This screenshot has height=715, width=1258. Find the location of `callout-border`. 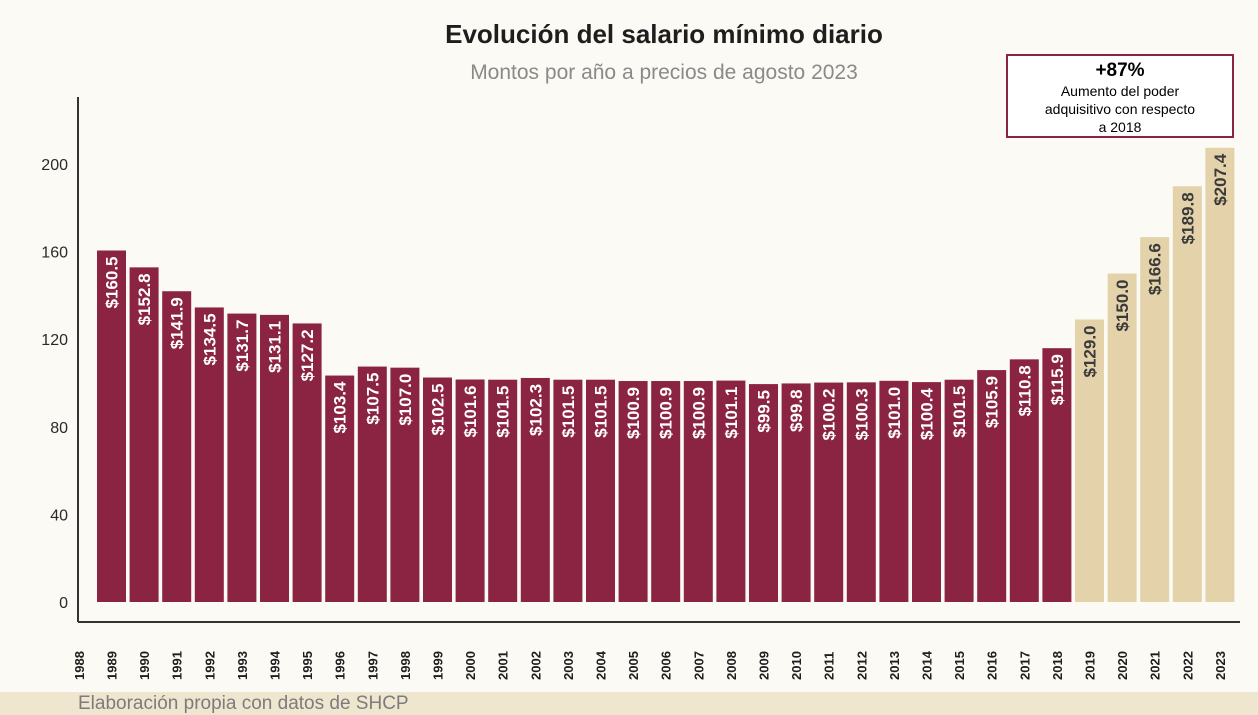

callout-border is located at coordinates (1120, 96).